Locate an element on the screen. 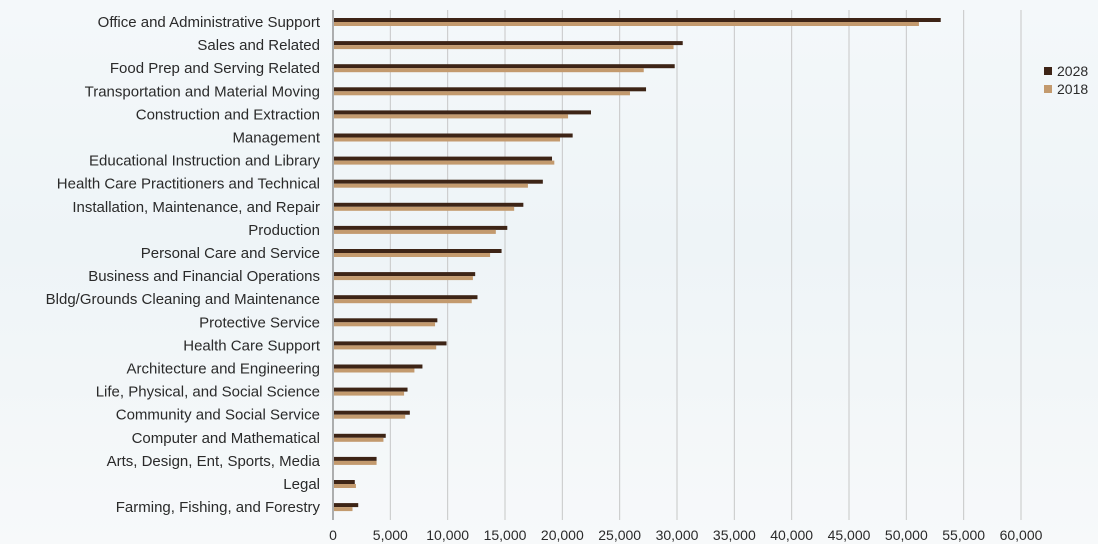 The height and width of the screenshot is (544, 1098). category-label: Sales and Related is located at coordinates (258, 45).